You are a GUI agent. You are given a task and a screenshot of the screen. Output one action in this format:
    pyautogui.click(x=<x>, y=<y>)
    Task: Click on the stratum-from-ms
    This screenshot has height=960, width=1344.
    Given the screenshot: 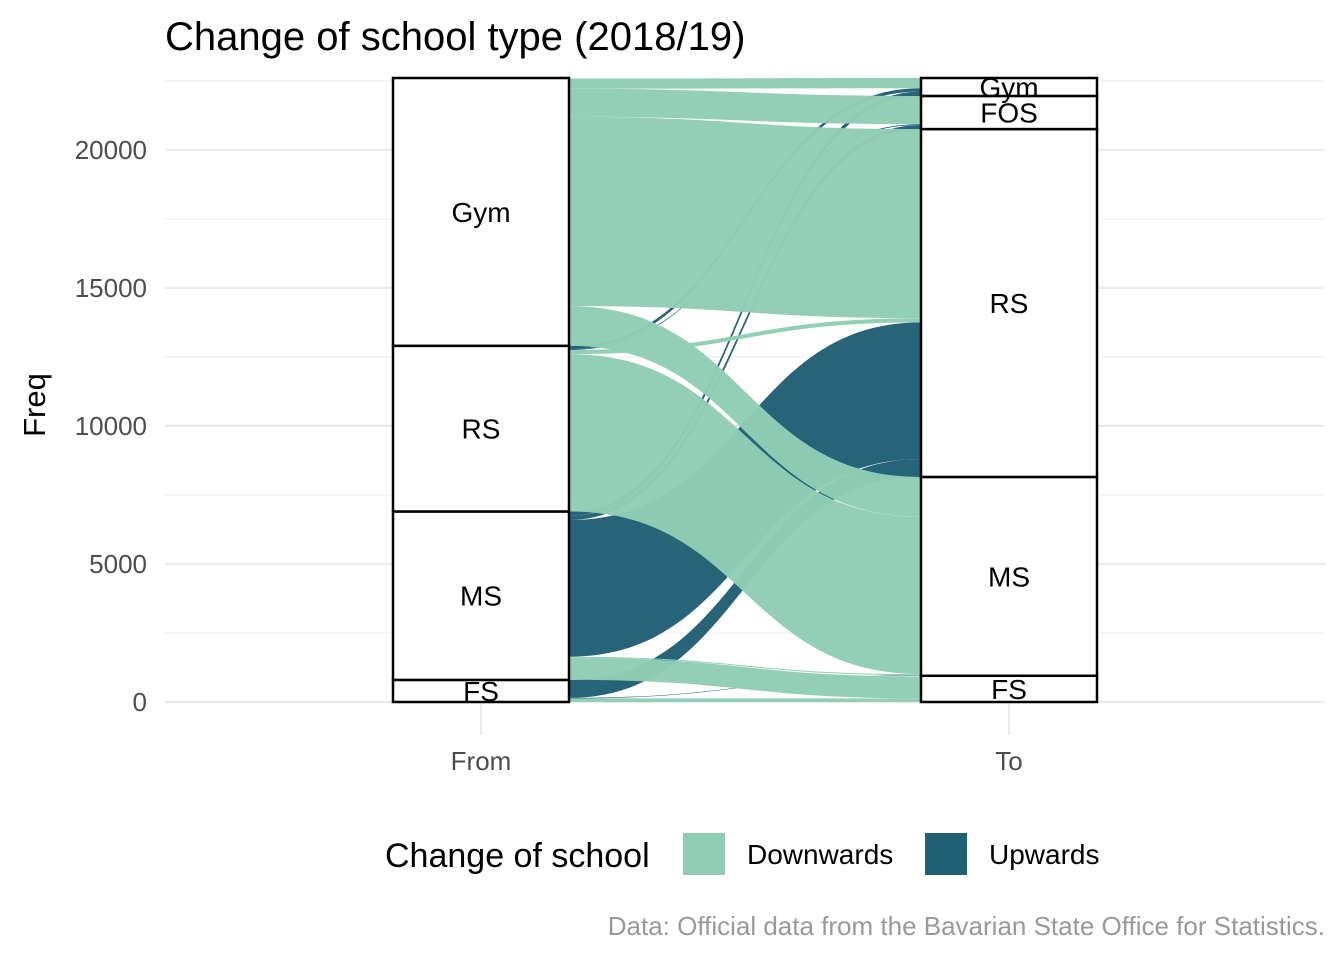 What is the action you would take?
    pyautogui.click(x=481, y=596)
    